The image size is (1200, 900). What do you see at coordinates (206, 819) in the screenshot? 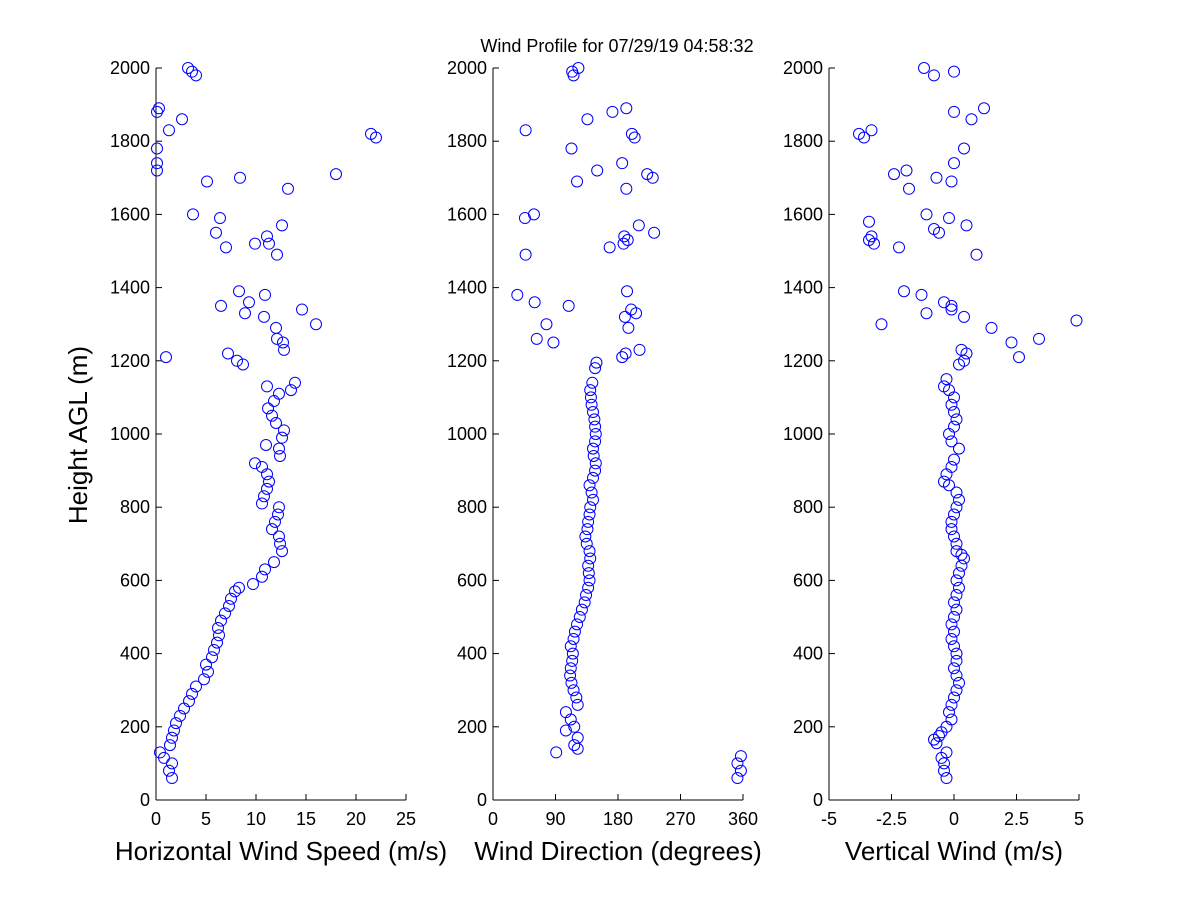
I see `x-tick-label: 5` at bounding box center [206, 819].